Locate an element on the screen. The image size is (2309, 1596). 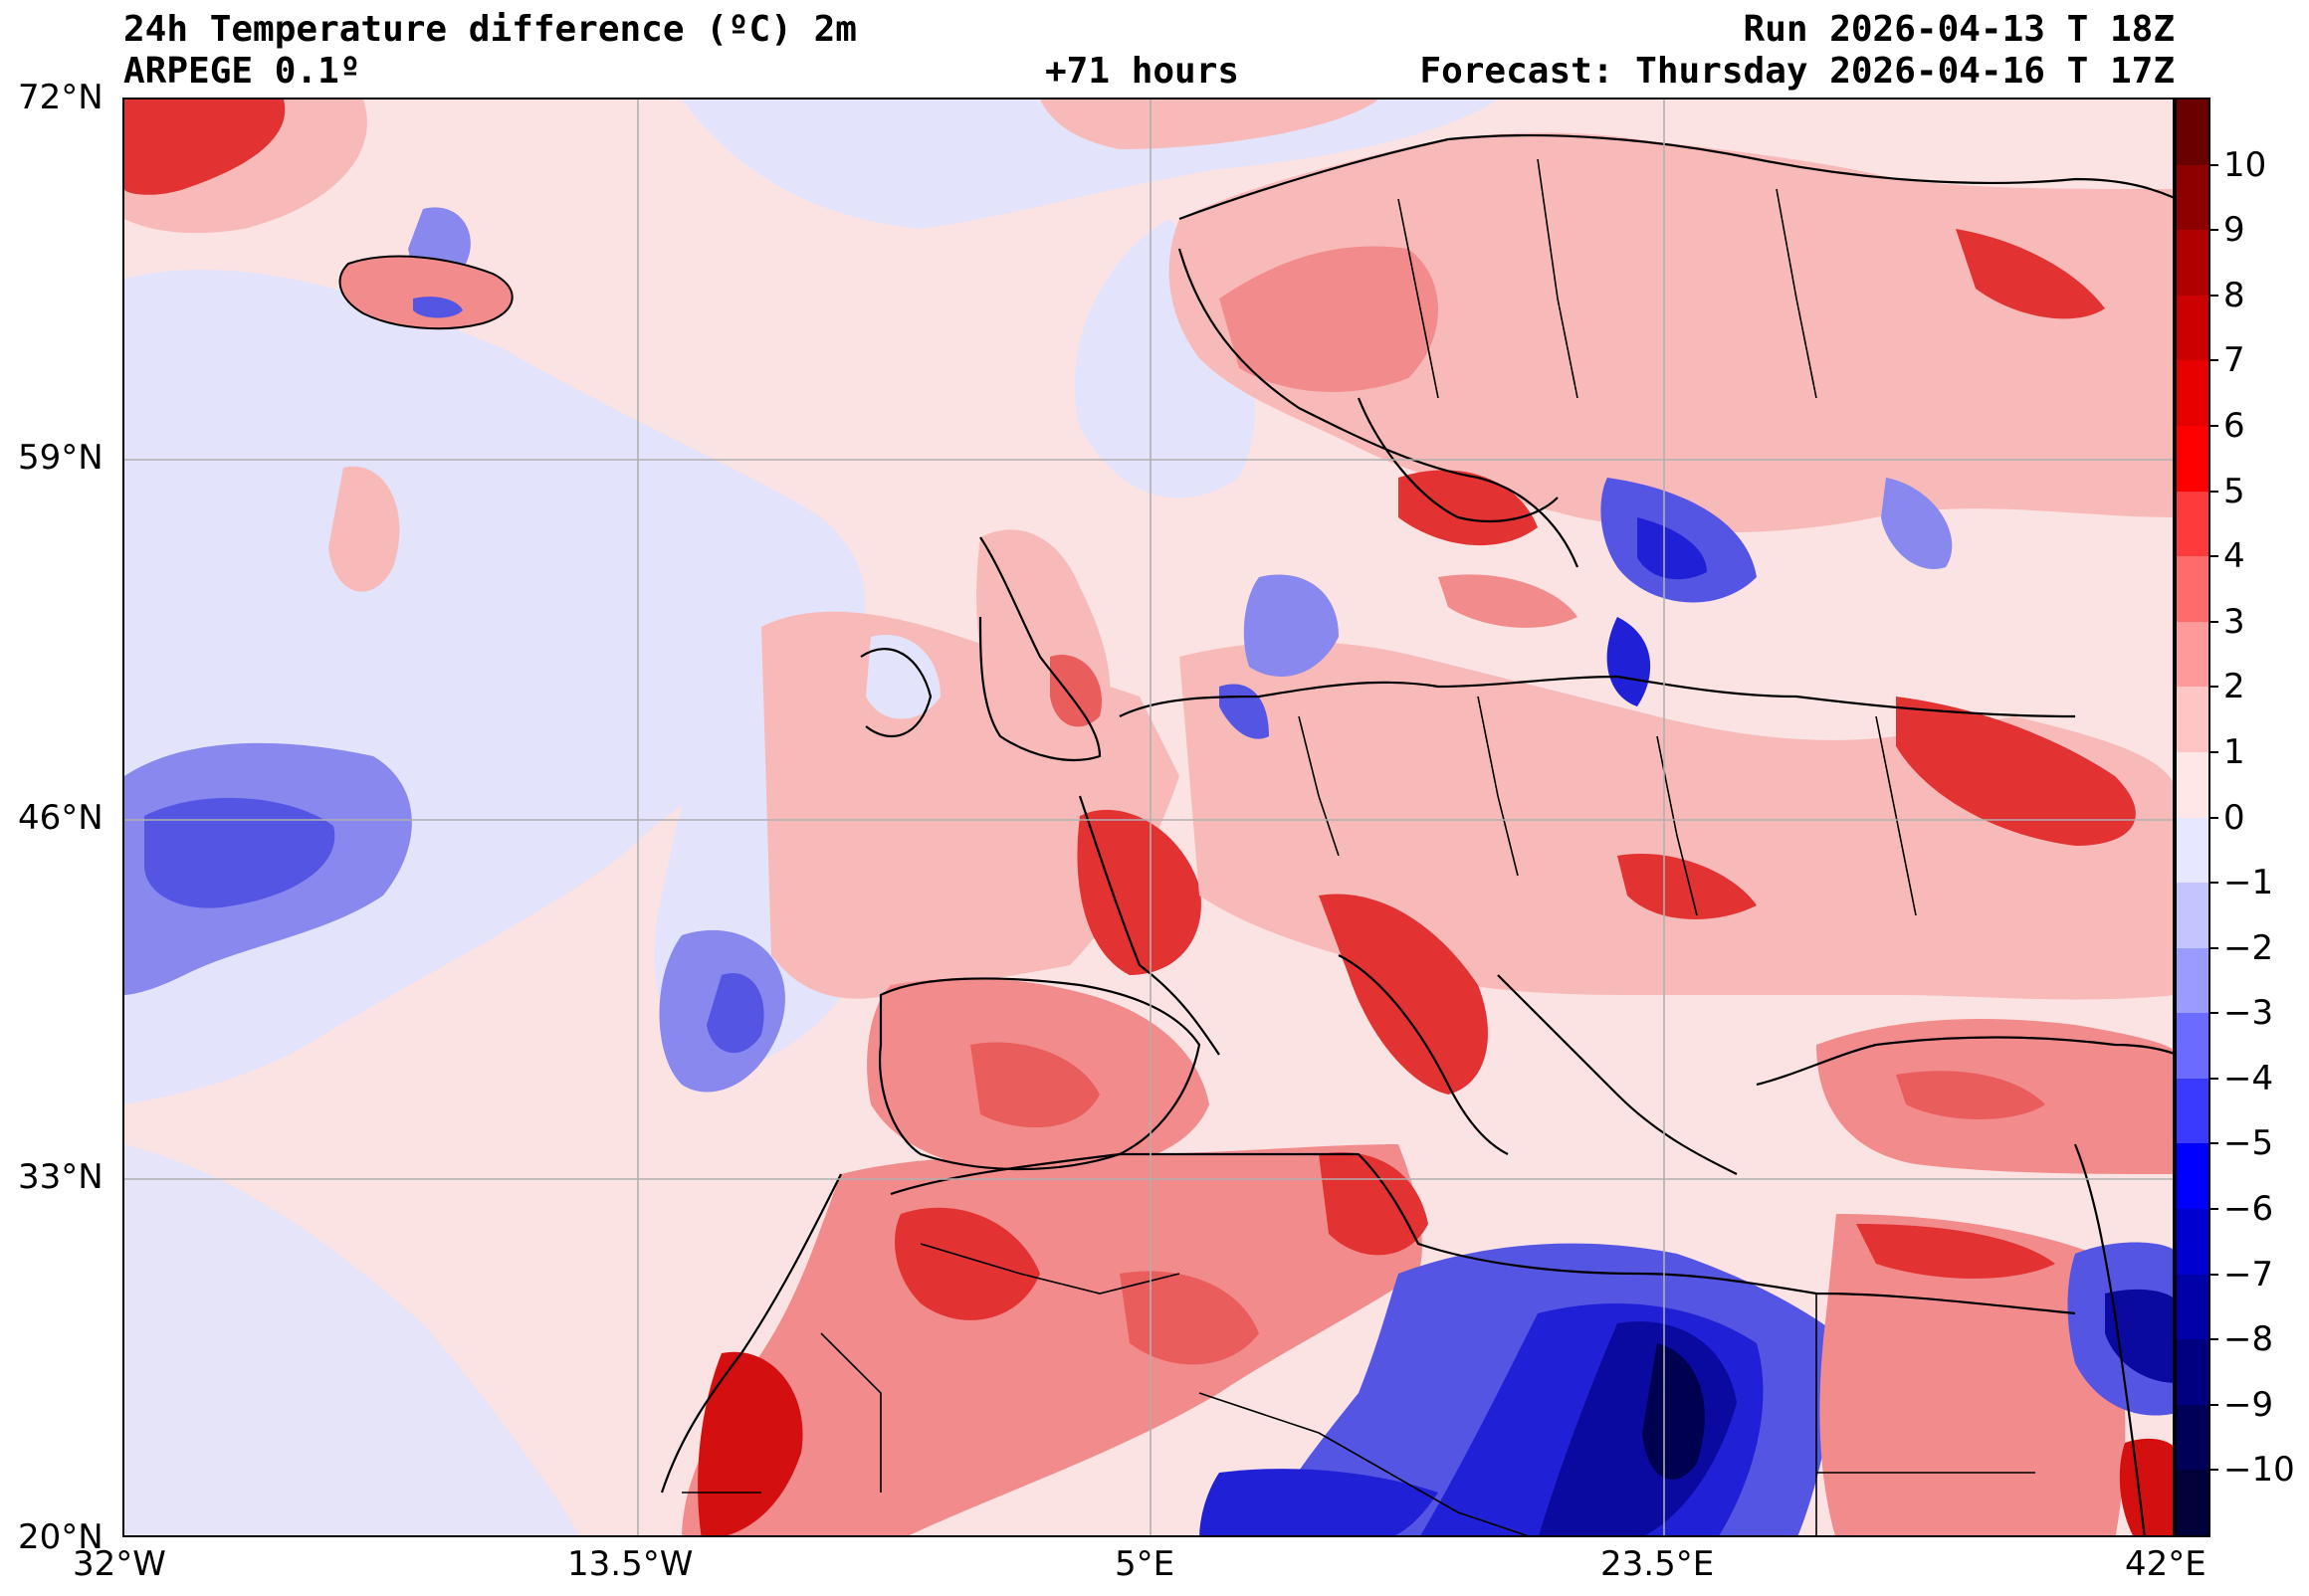
colorbar-tick-label: −6 is located at coordinates (2249, 1210).